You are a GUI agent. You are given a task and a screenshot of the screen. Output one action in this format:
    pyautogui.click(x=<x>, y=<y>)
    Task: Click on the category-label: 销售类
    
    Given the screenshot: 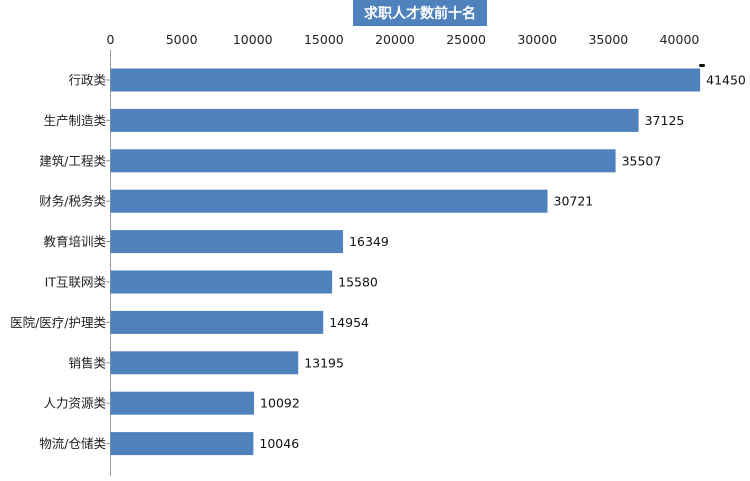 What is the action you would take?
    pyautogui.click(x=87, y=362)
    